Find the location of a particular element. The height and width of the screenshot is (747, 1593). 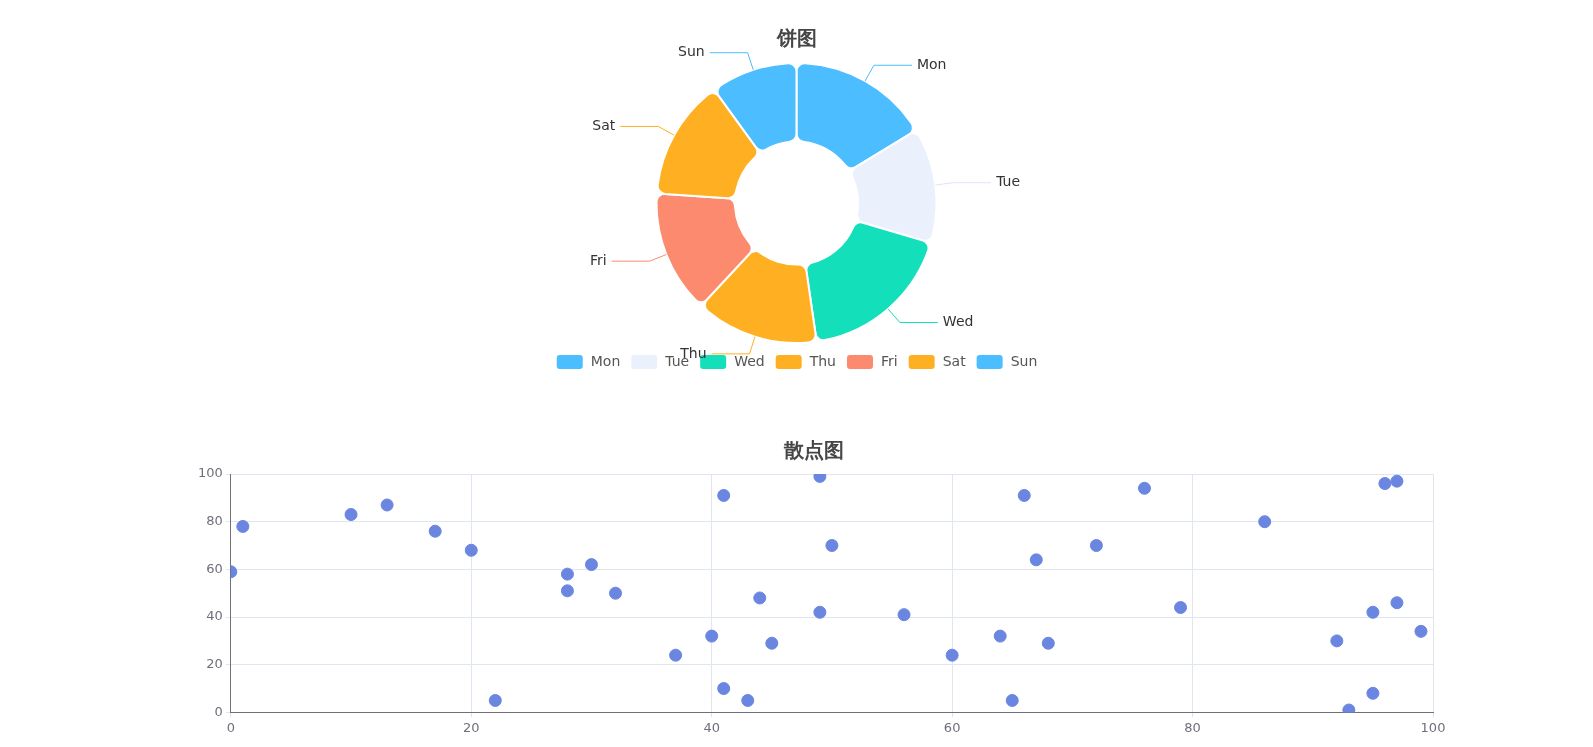

y-tick-label: 0 is located at coordinates (218, 711).